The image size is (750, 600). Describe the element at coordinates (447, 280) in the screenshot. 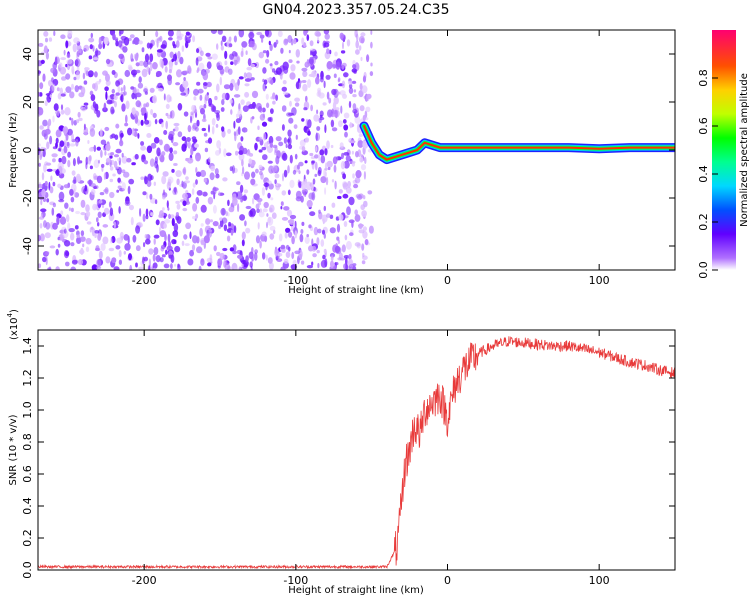

I see `x-tick-label: 0` at that location.